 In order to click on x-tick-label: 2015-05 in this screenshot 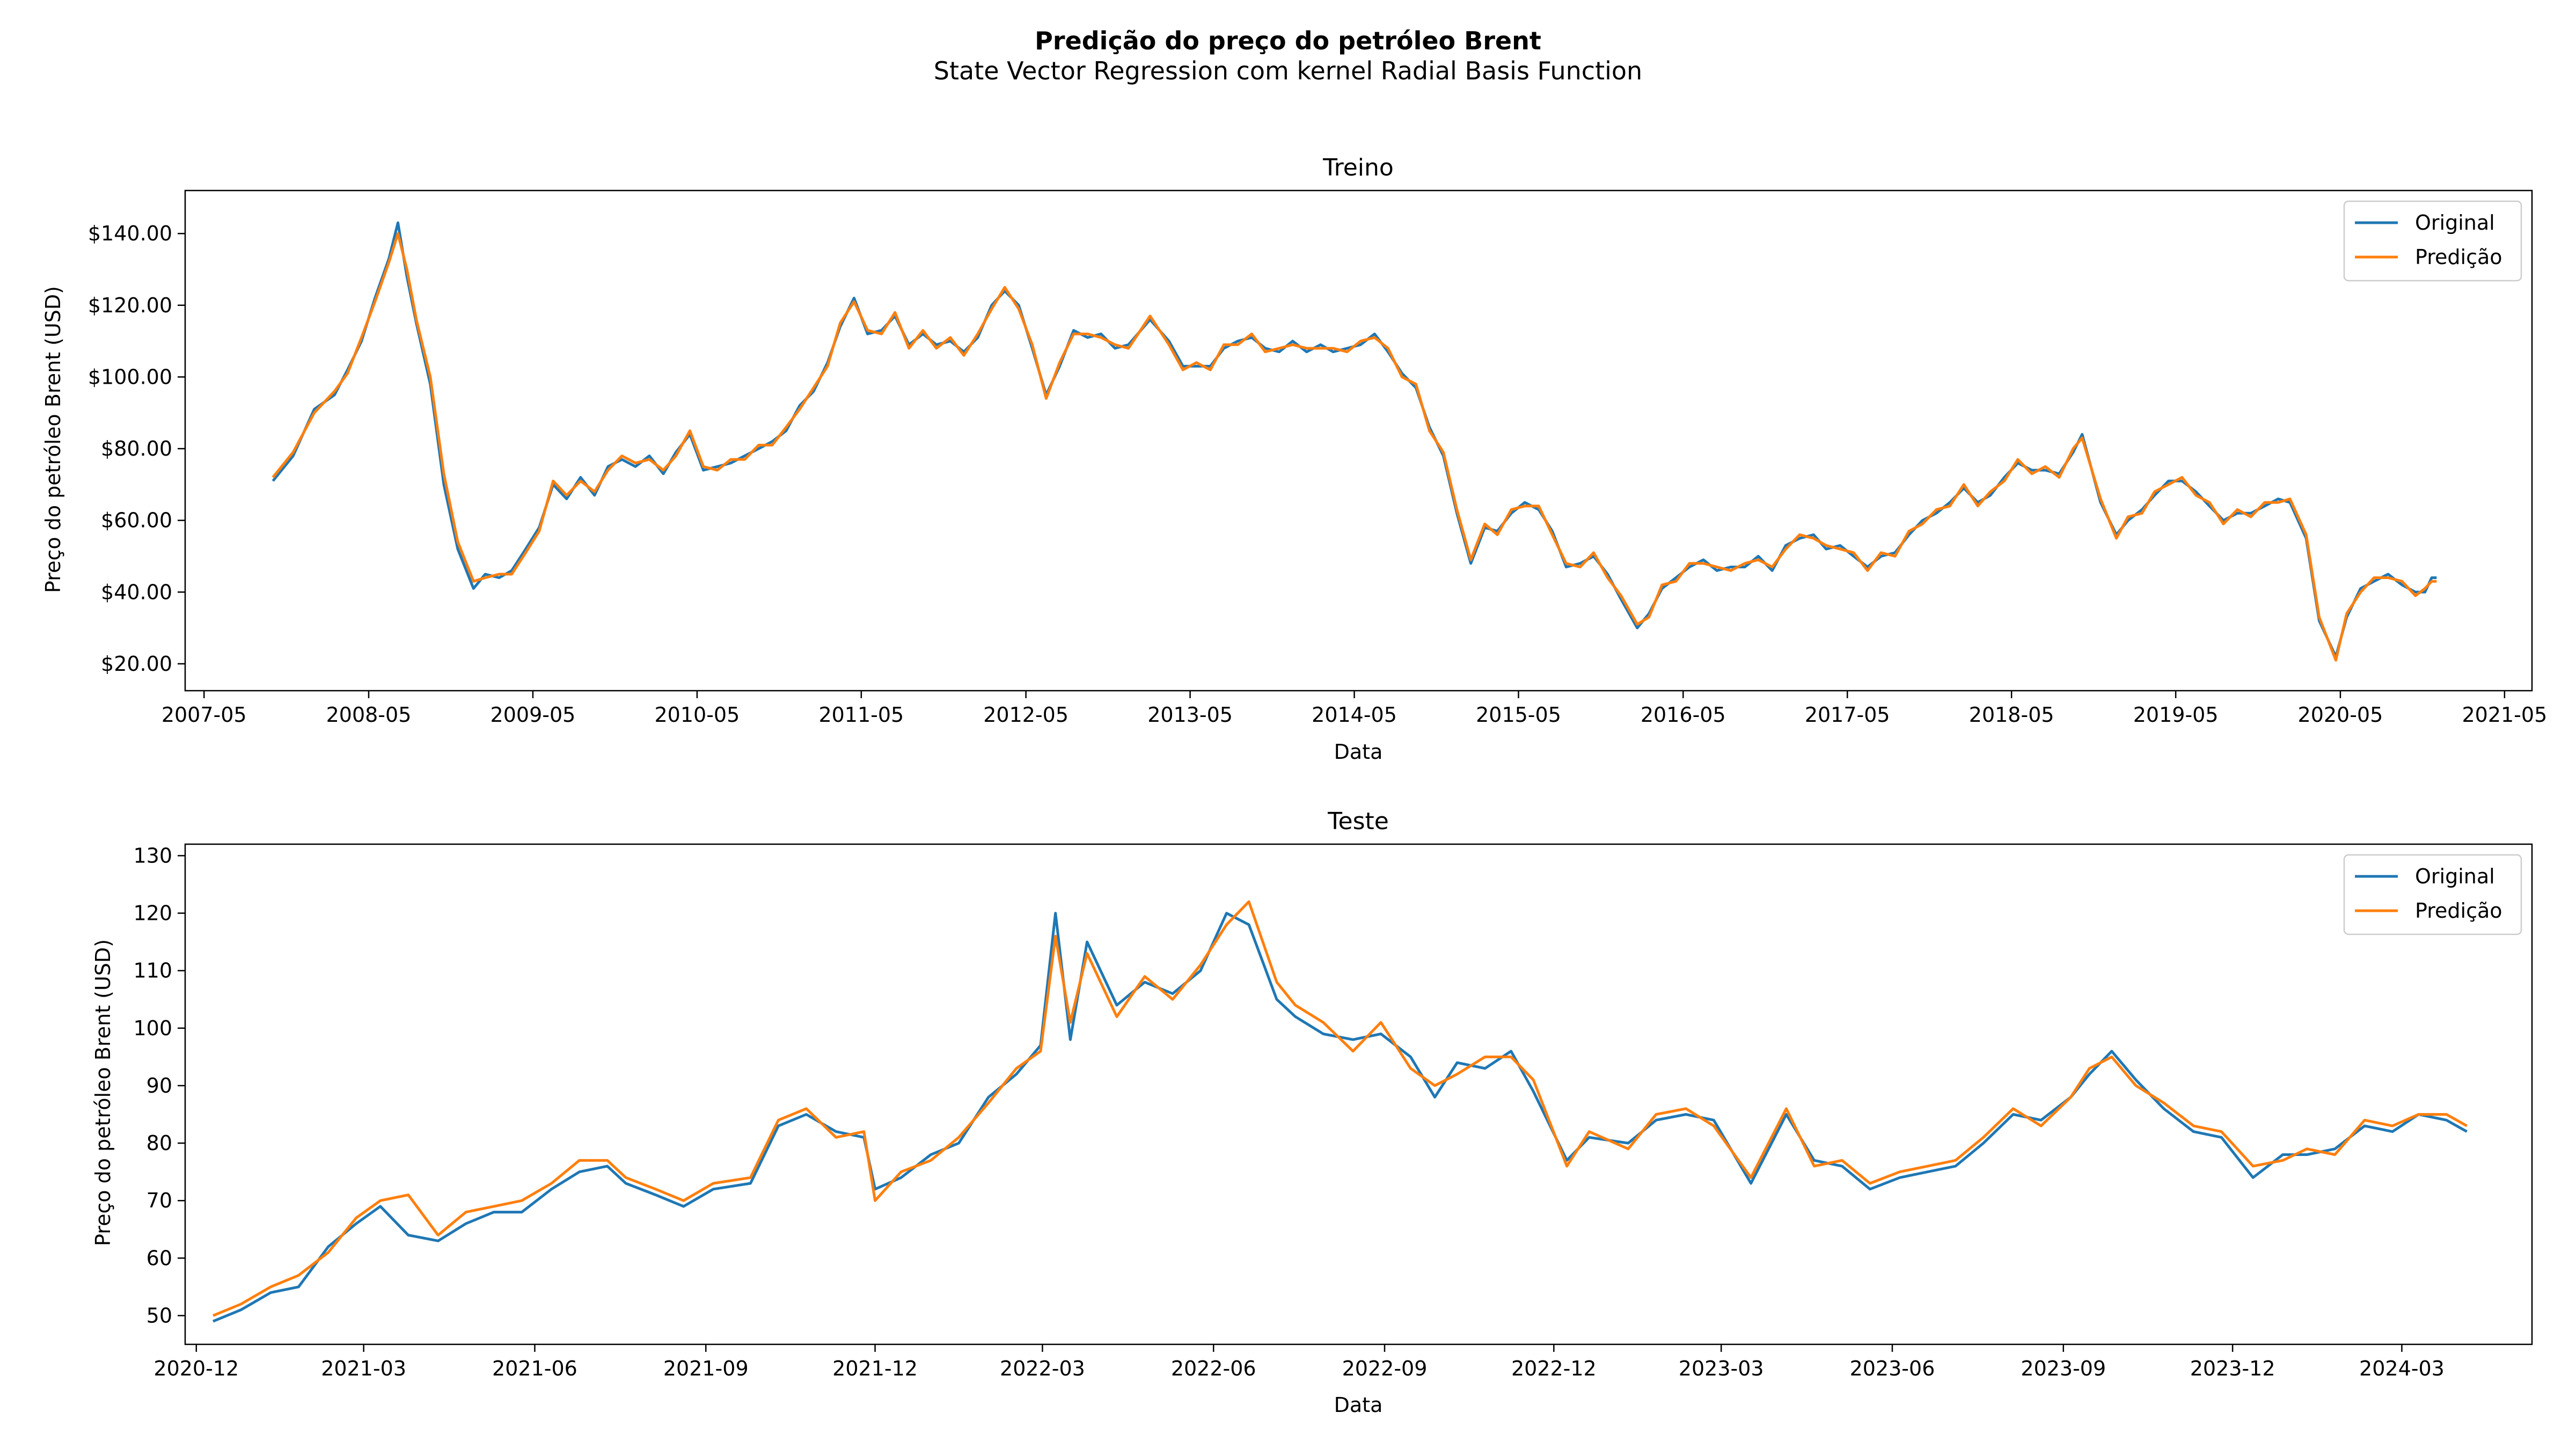, I will do `click(1518, 715)`.